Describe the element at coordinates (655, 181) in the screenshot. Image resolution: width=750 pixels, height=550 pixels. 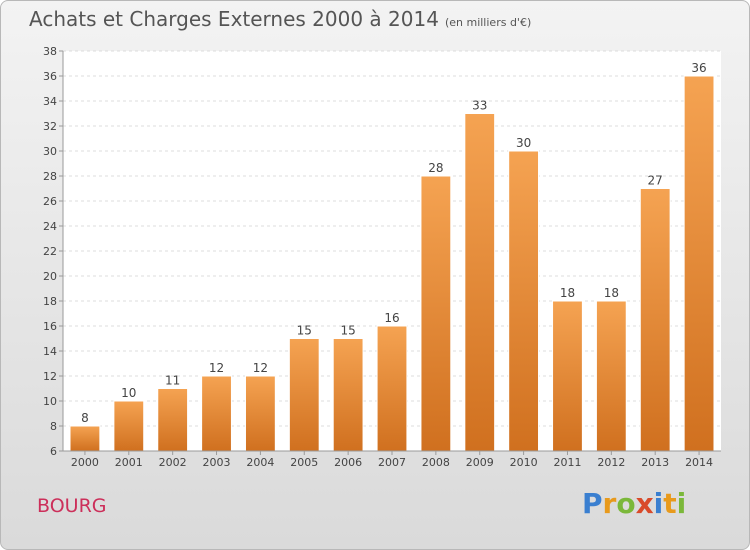
I see `data-label: 27` at that location.